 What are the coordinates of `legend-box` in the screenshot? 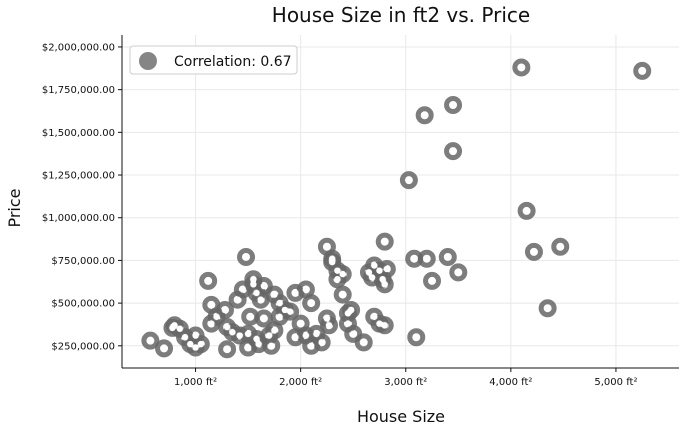 It's located at (213, 60).